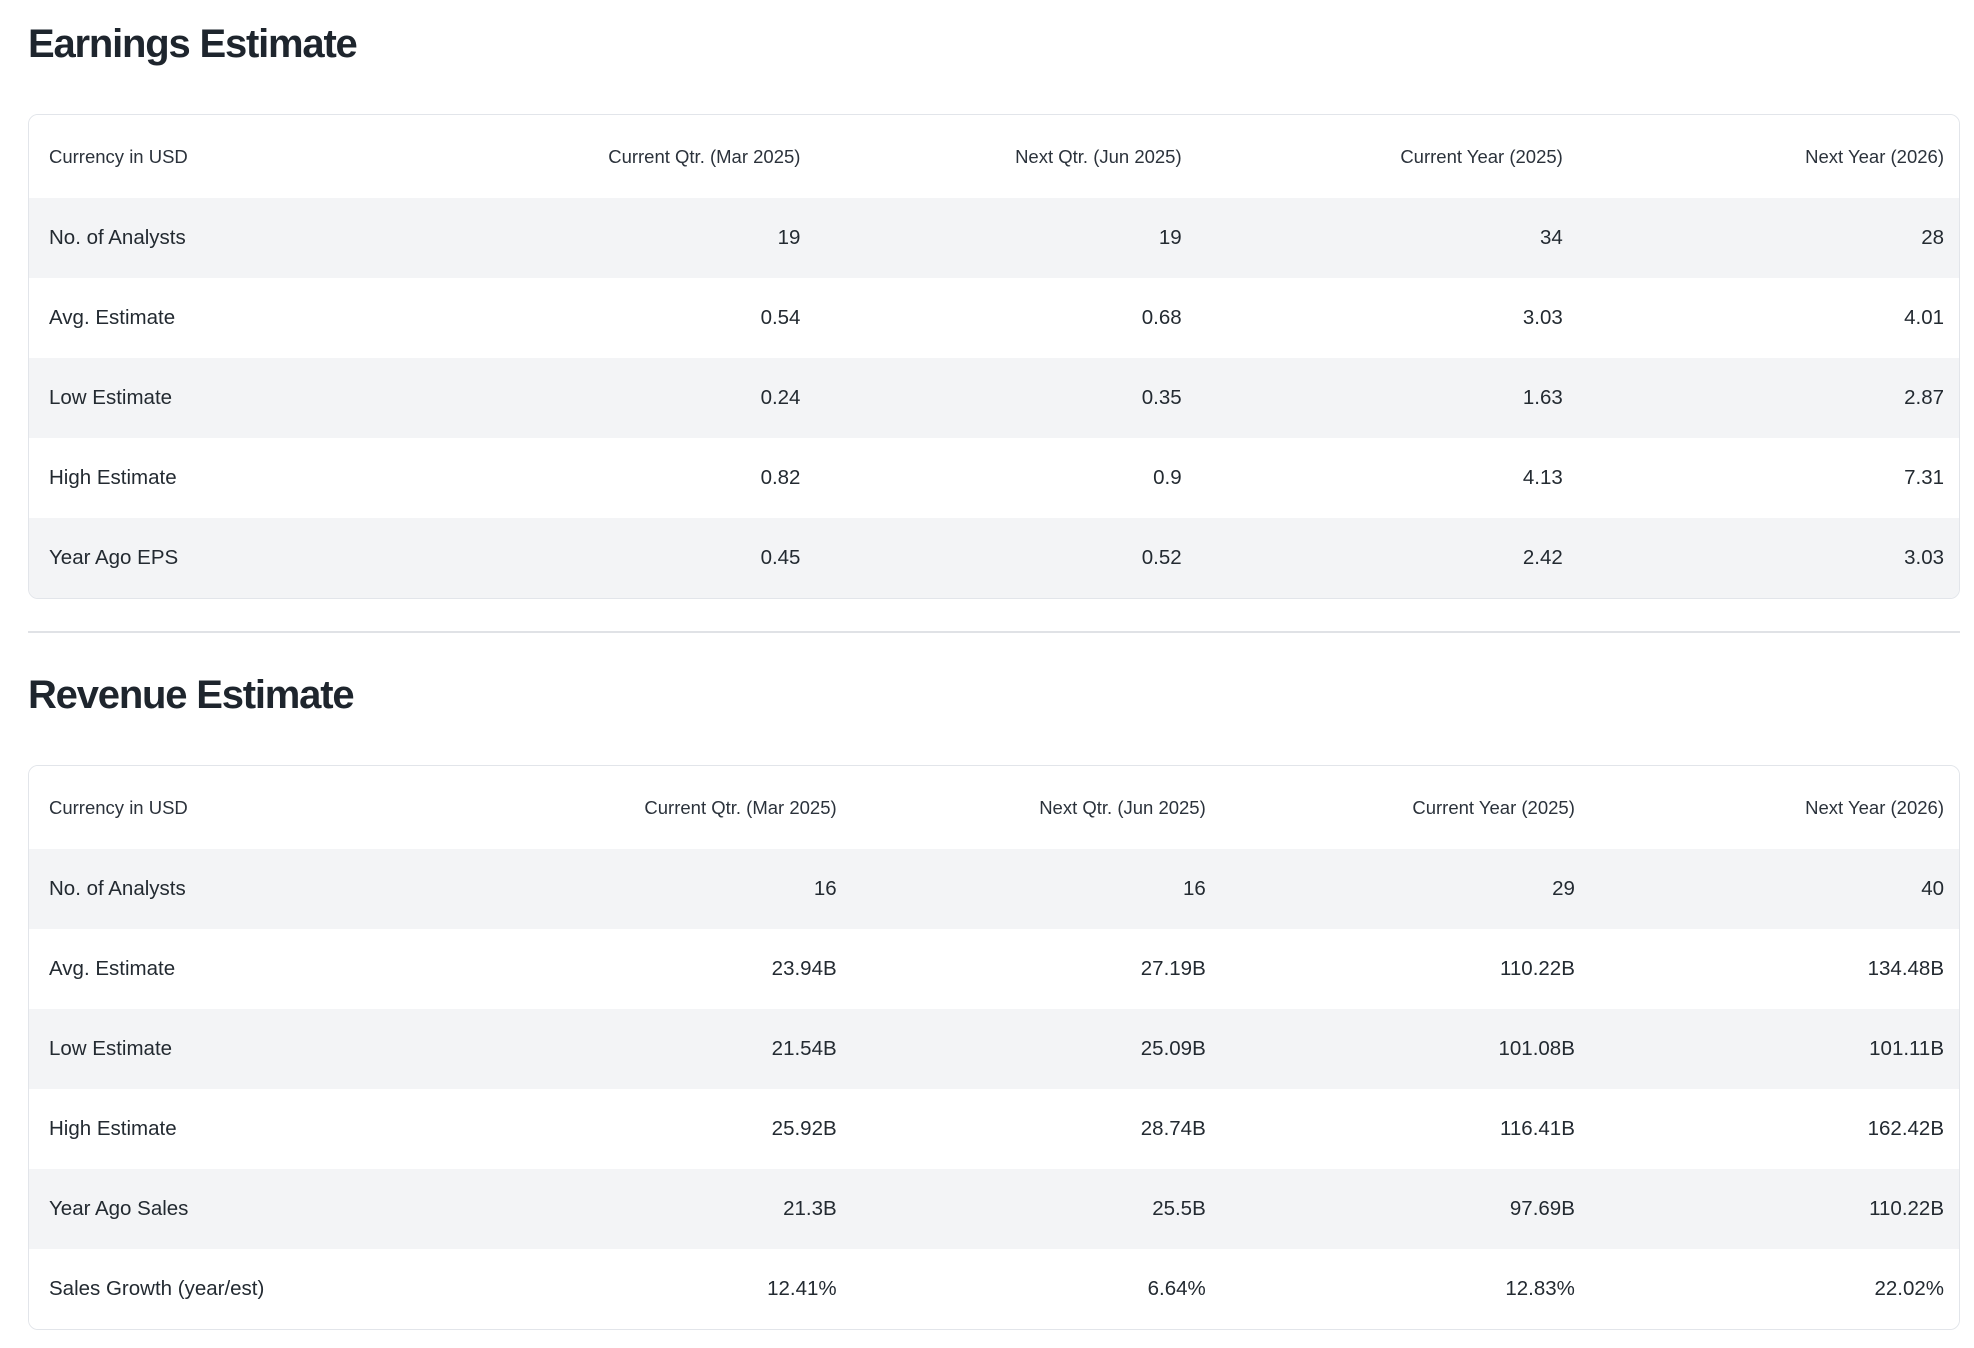 This screenshot has width=1974, height=1348. Describe the element at coordinates (1173, 1128) in the screenshot. I see `cell-value: 28.74B` at that location.